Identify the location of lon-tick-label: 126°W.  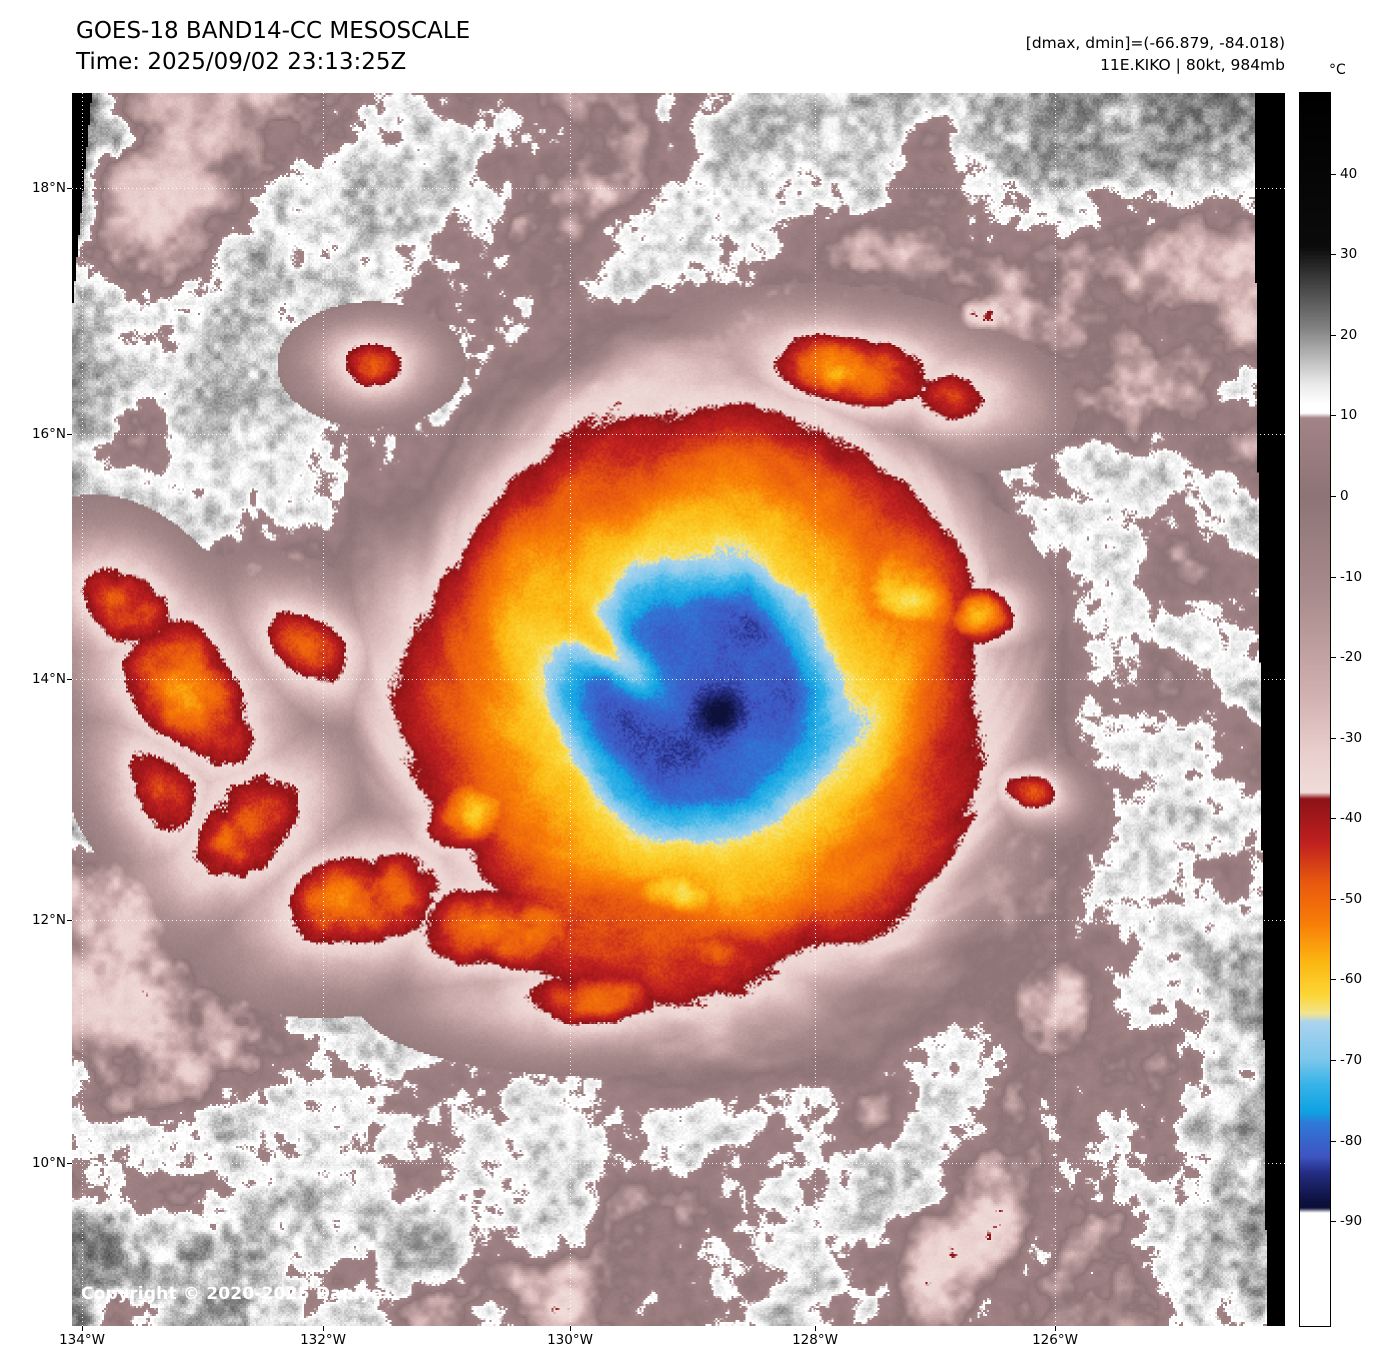
(1055, 1340).